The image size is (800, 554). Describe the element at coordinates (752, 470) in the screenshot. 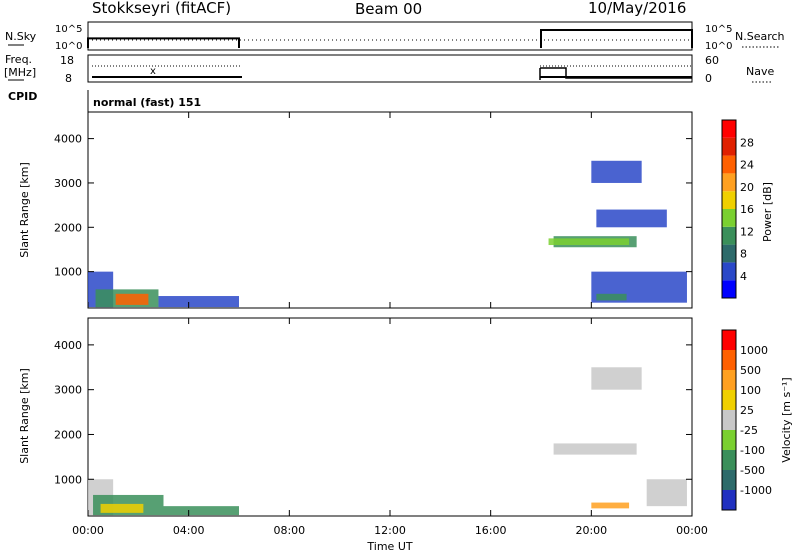

I see `colorbar-label: -500` at that location.